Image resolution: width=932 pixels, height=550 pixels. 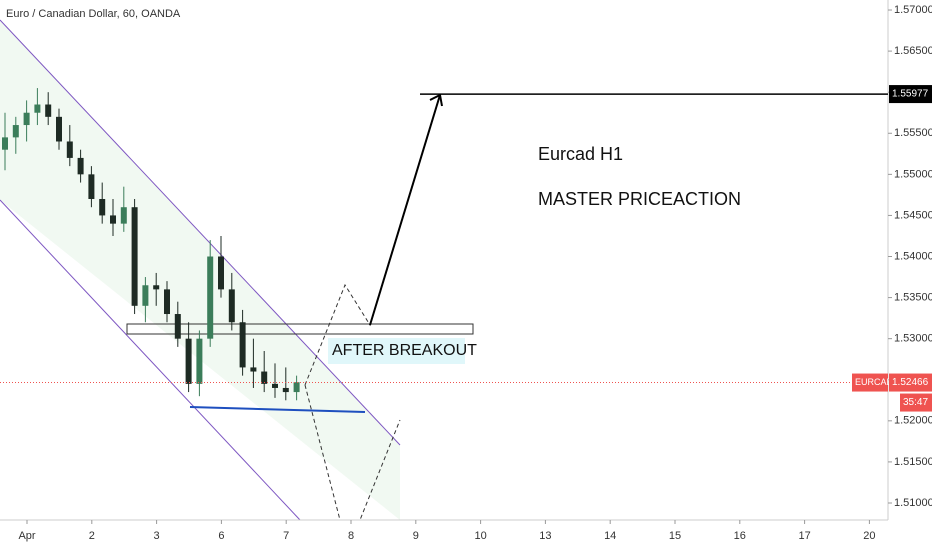 What do you see at coordinates (913, 297) in the screenshot?
I see `y-tick-label: 1.53500` at bounding box center [913, 297].